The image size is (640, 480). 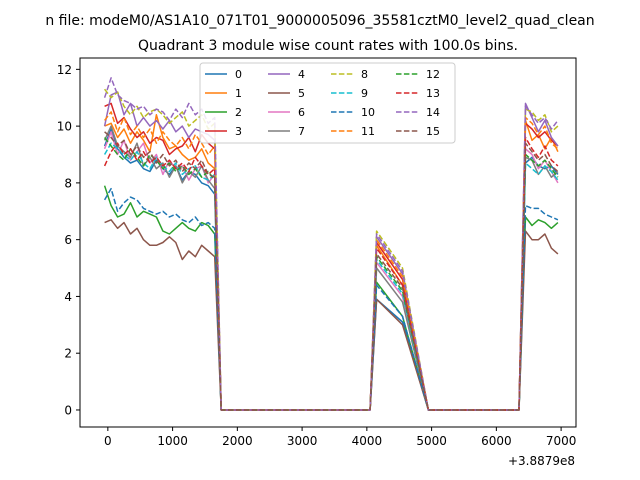 What do you see at coordinates (108, 441) in the screenshot?
I see `x-tick-label: 0` at bounding box center [108, 441].